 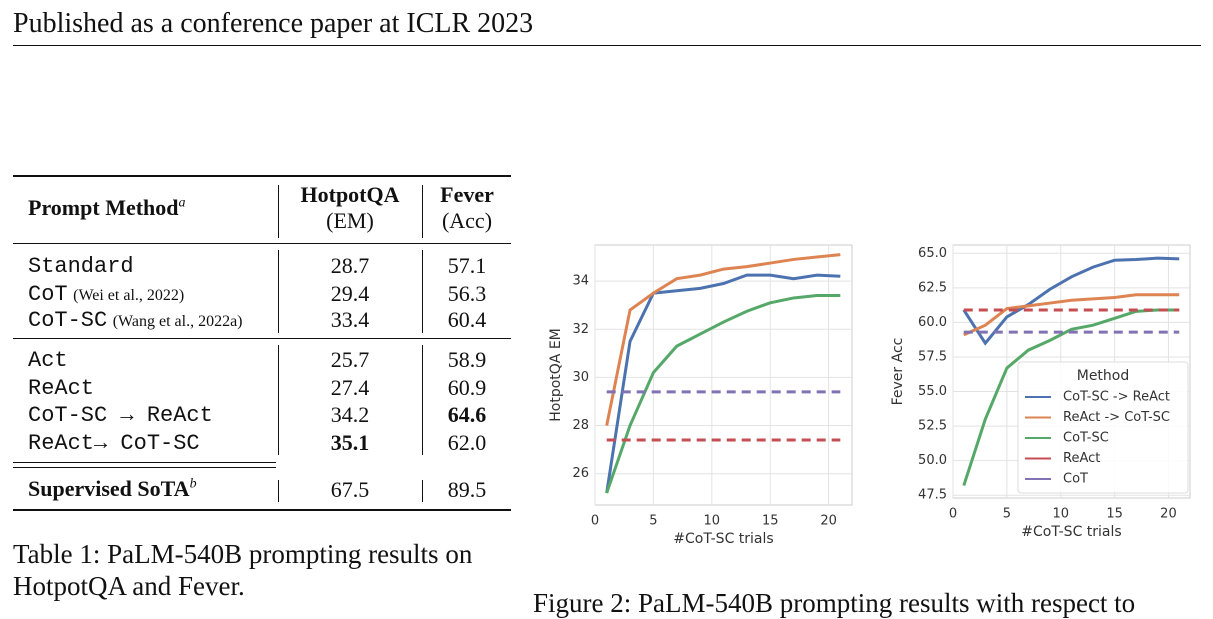 I want to click on method-name: ReAct→ CoT-SC, so click(x=114, y=443).